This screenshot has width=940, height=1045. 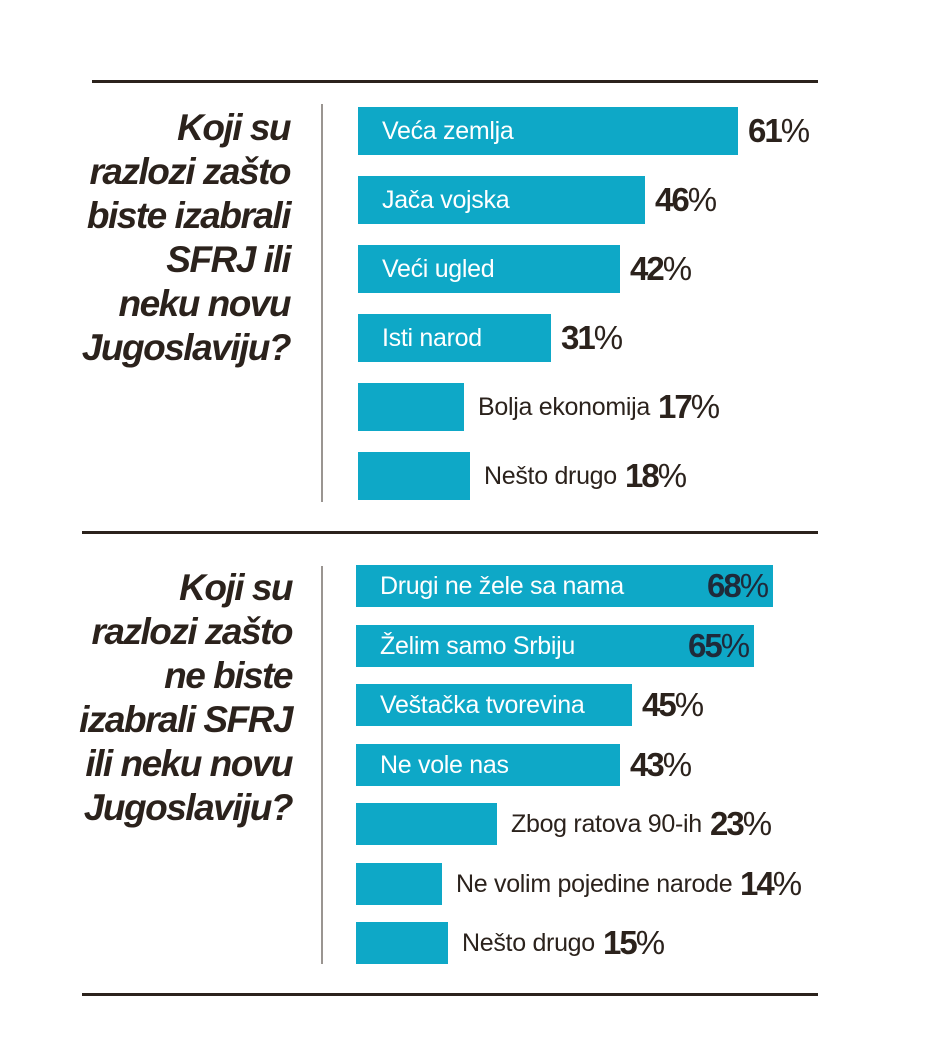 What do you see at coordinates (606, 824) in the screenshot?
I see `bar-label: Zbog ratova 90-ih` at bounding box center [606, 824].